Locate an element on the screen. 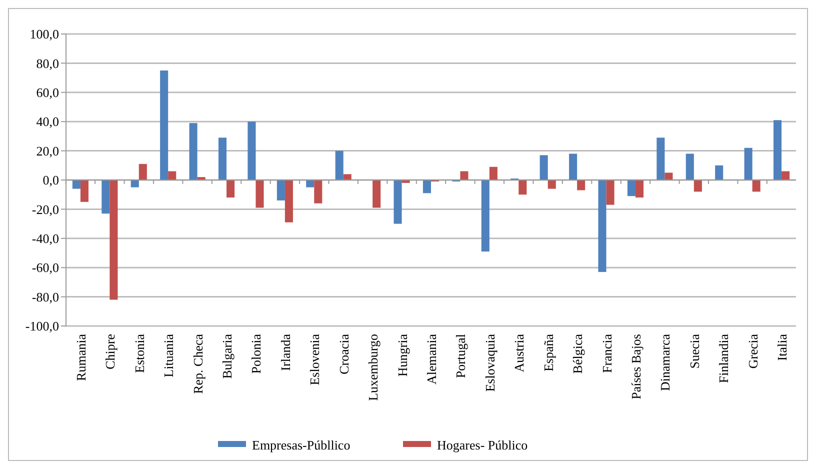  x-tick-label: Estonia is located at coordinates (139, 353).